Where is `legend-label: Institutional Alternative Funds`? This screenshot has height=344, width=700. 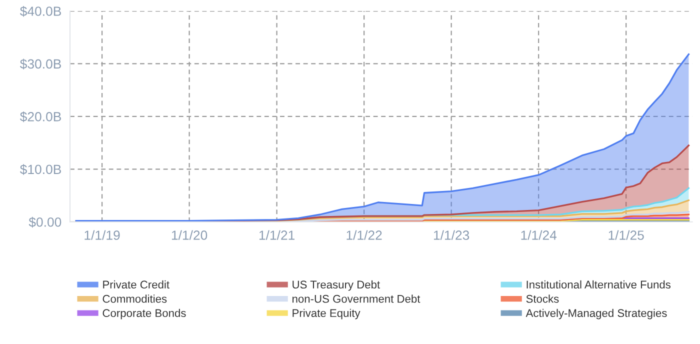 legend-label: Institutional Alternative Funds is located at coordinates (598, 284).